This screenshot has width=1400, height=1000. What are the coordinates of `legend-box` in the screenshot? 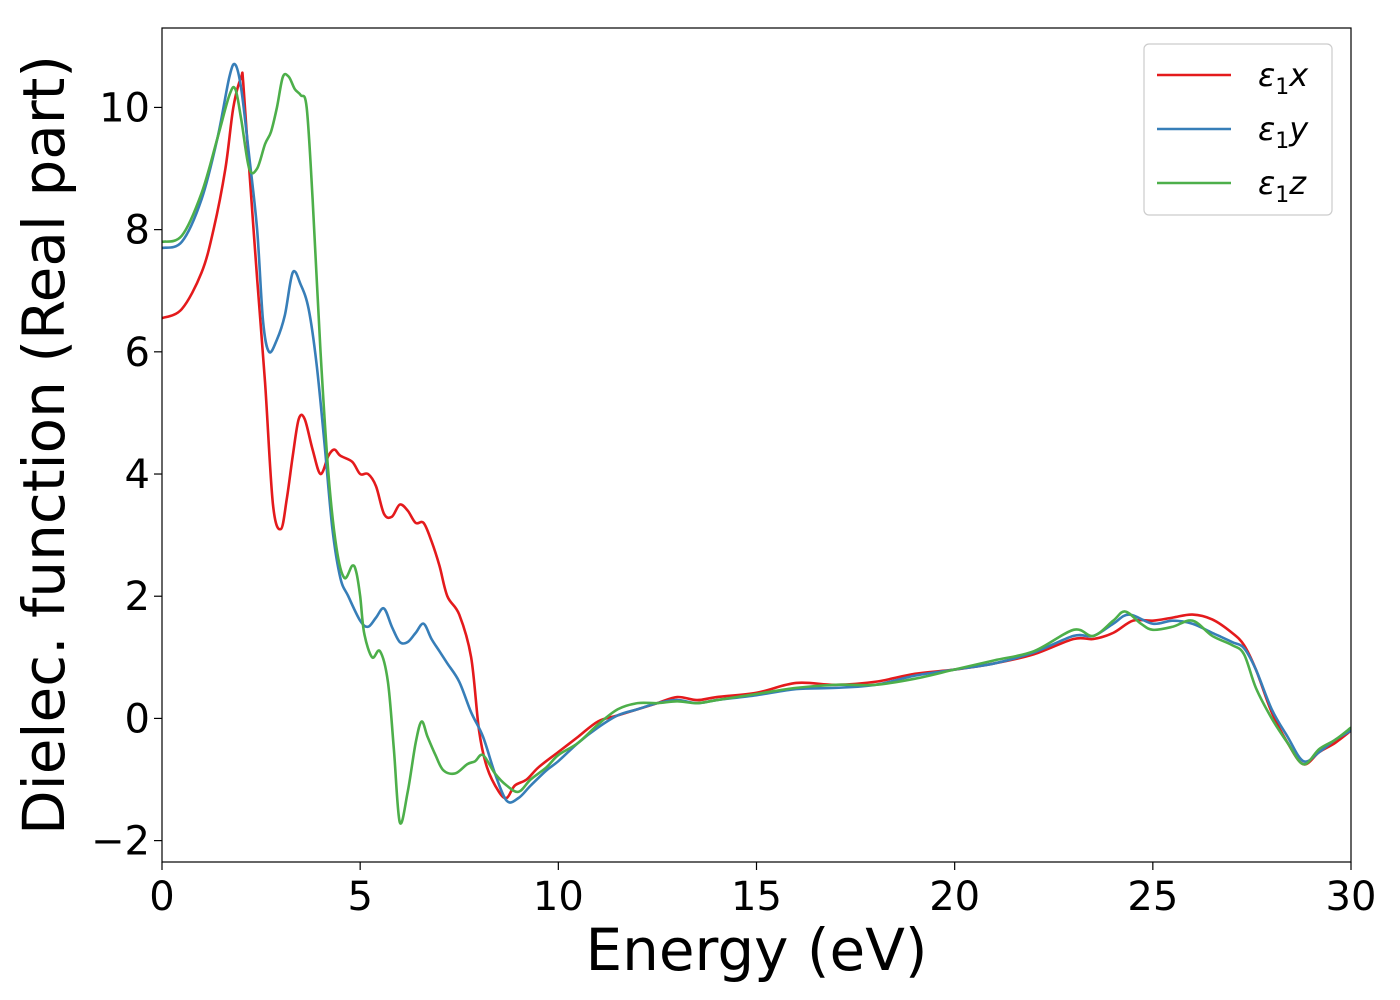 It's located at (1238, 129).